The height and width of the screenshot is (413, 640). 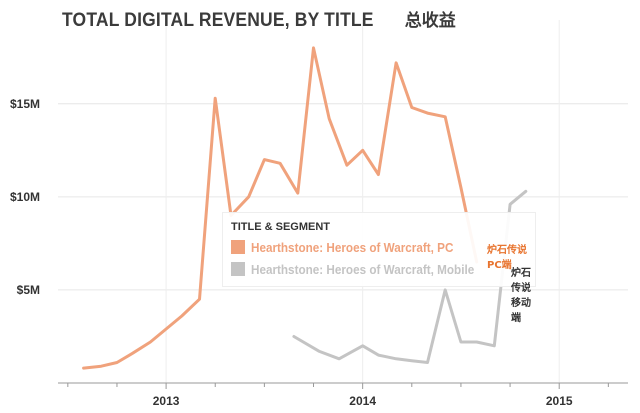 I want to click on legend-label-mobile-cn: 炉石传说移动端, so click(x=521, y=296).